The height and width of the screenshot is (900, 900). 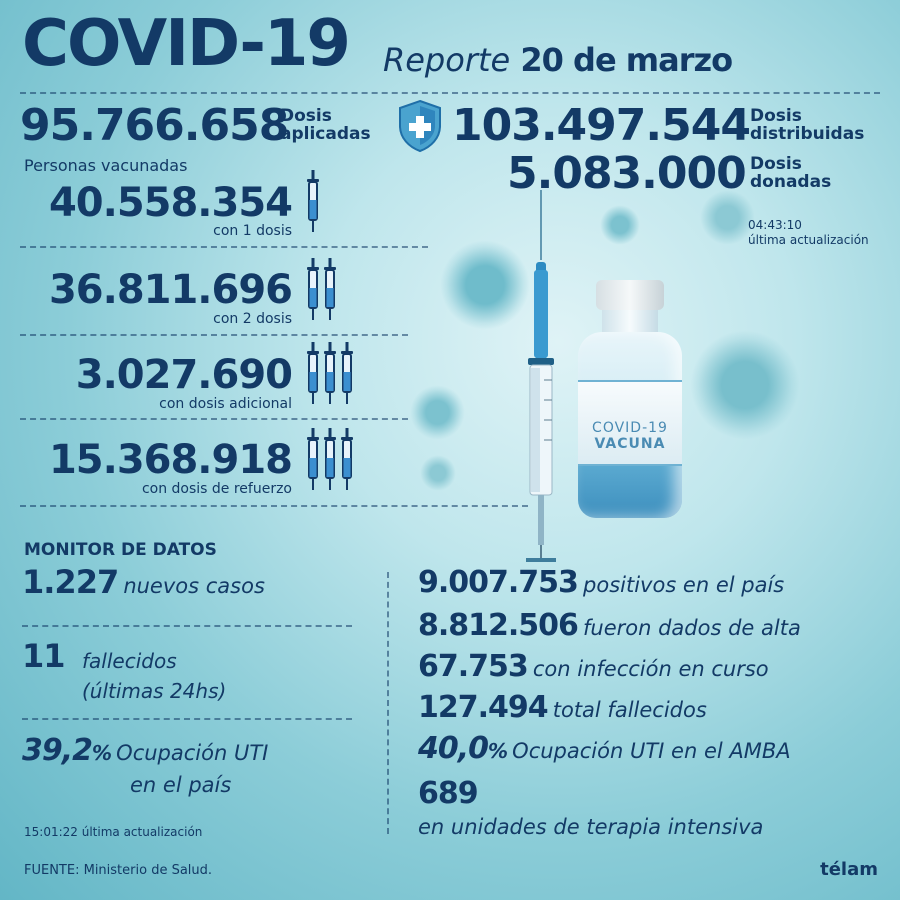 I want to click on vaccinated-2-doses-value: 36.811.696, so click(x=170, y=290).